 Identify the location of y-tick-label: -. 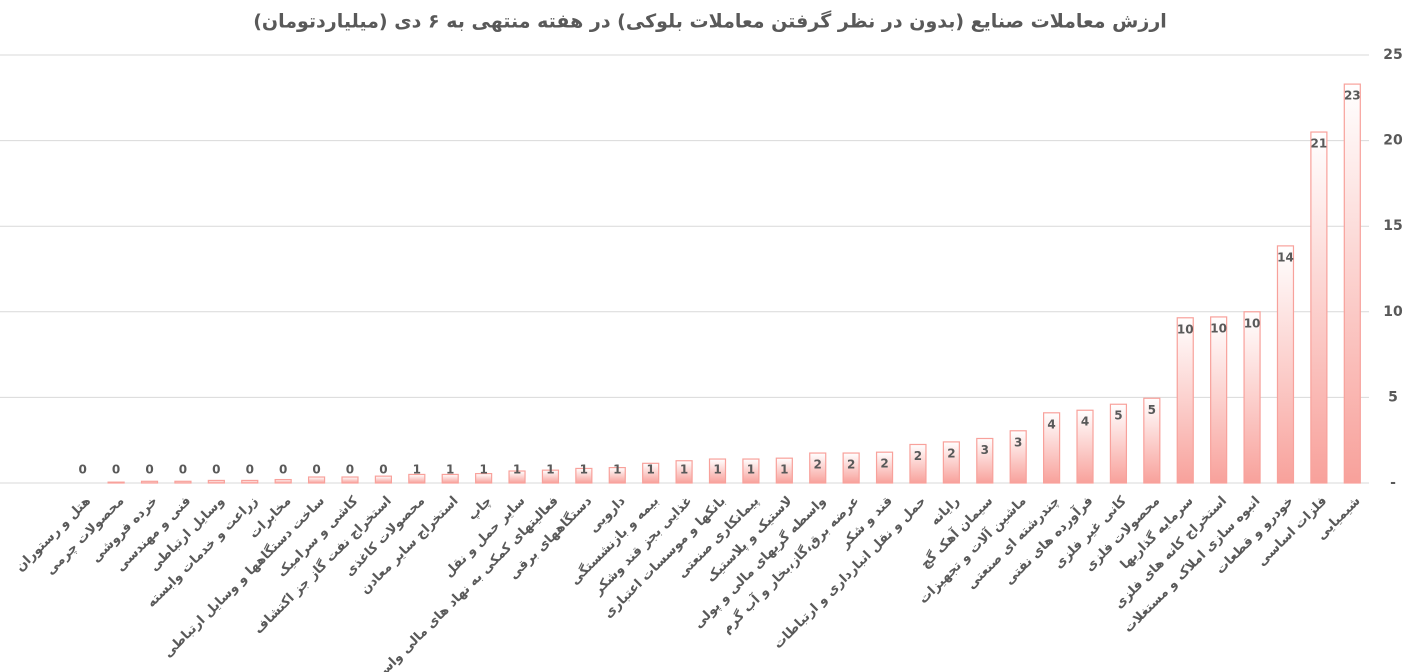
(1393, 483).